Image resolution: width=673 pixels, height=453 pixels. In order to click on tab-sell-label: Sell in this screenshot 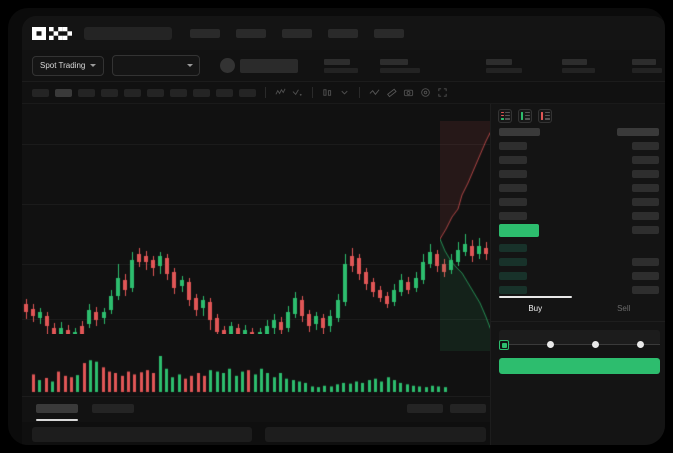, I will do `click(624, 308)`.